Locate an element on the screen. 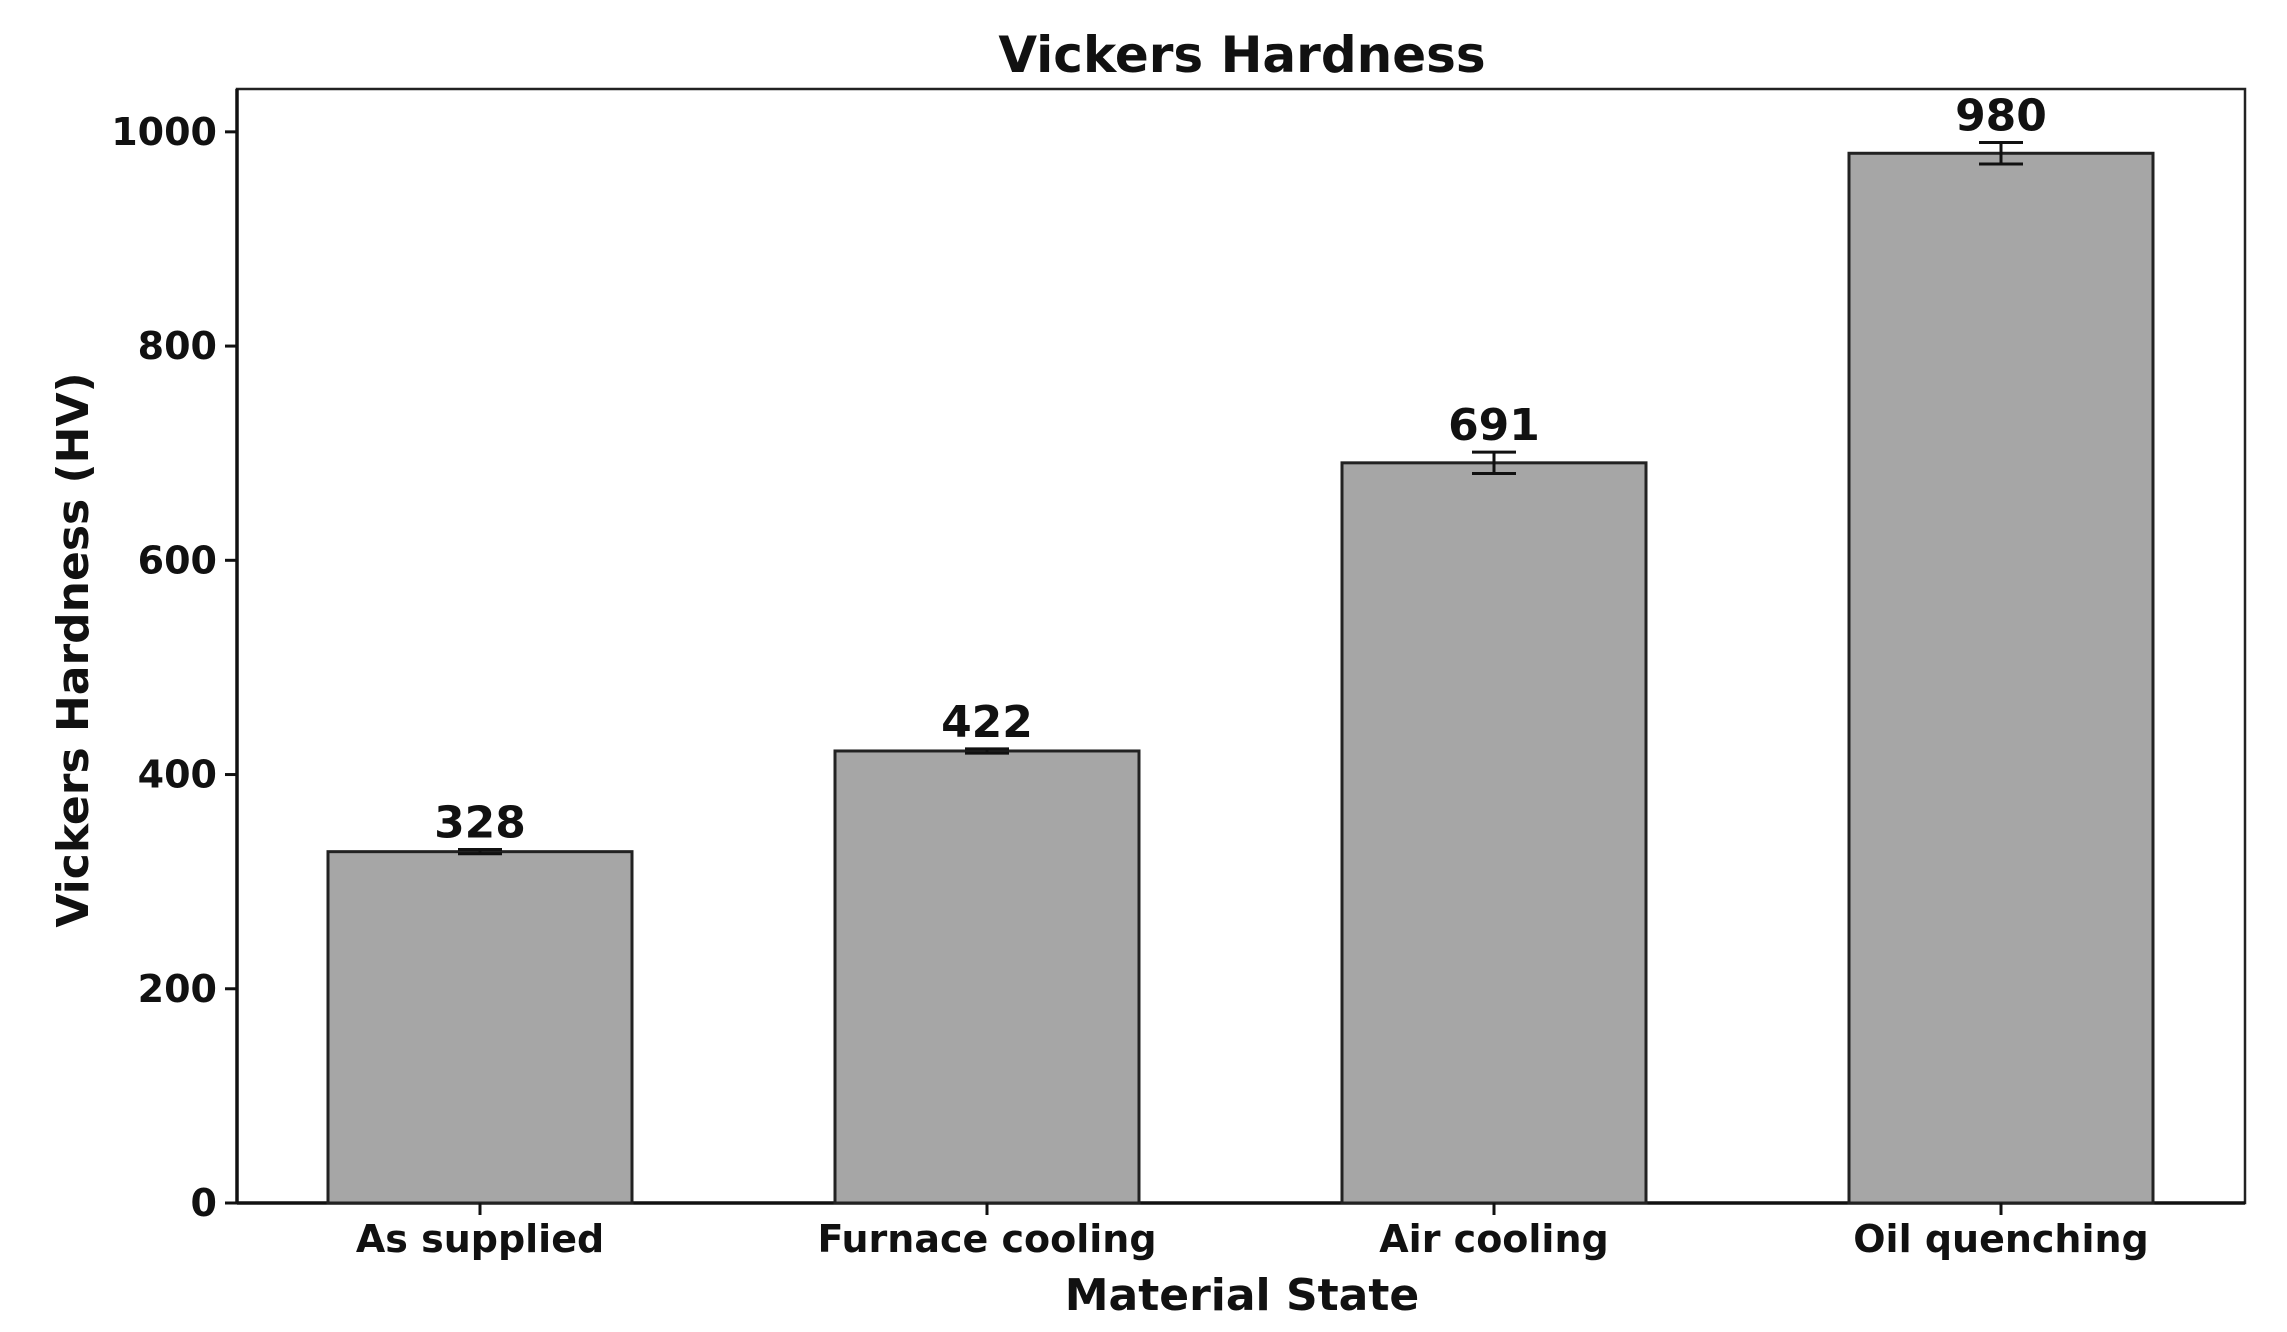  x-axis-label: Material State is located at coordinates (1242, 1295).